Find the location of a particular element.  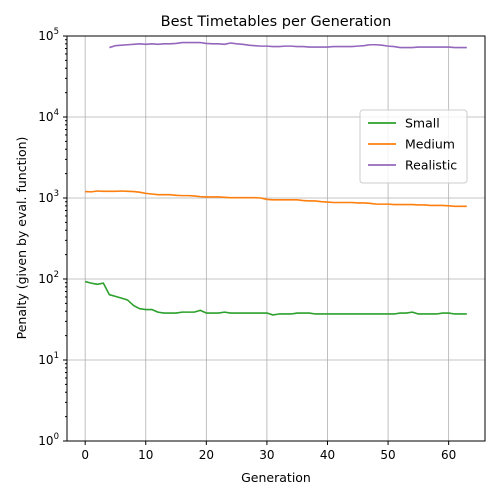

x-tick-label: 10 is located at coordinates (145, 455).